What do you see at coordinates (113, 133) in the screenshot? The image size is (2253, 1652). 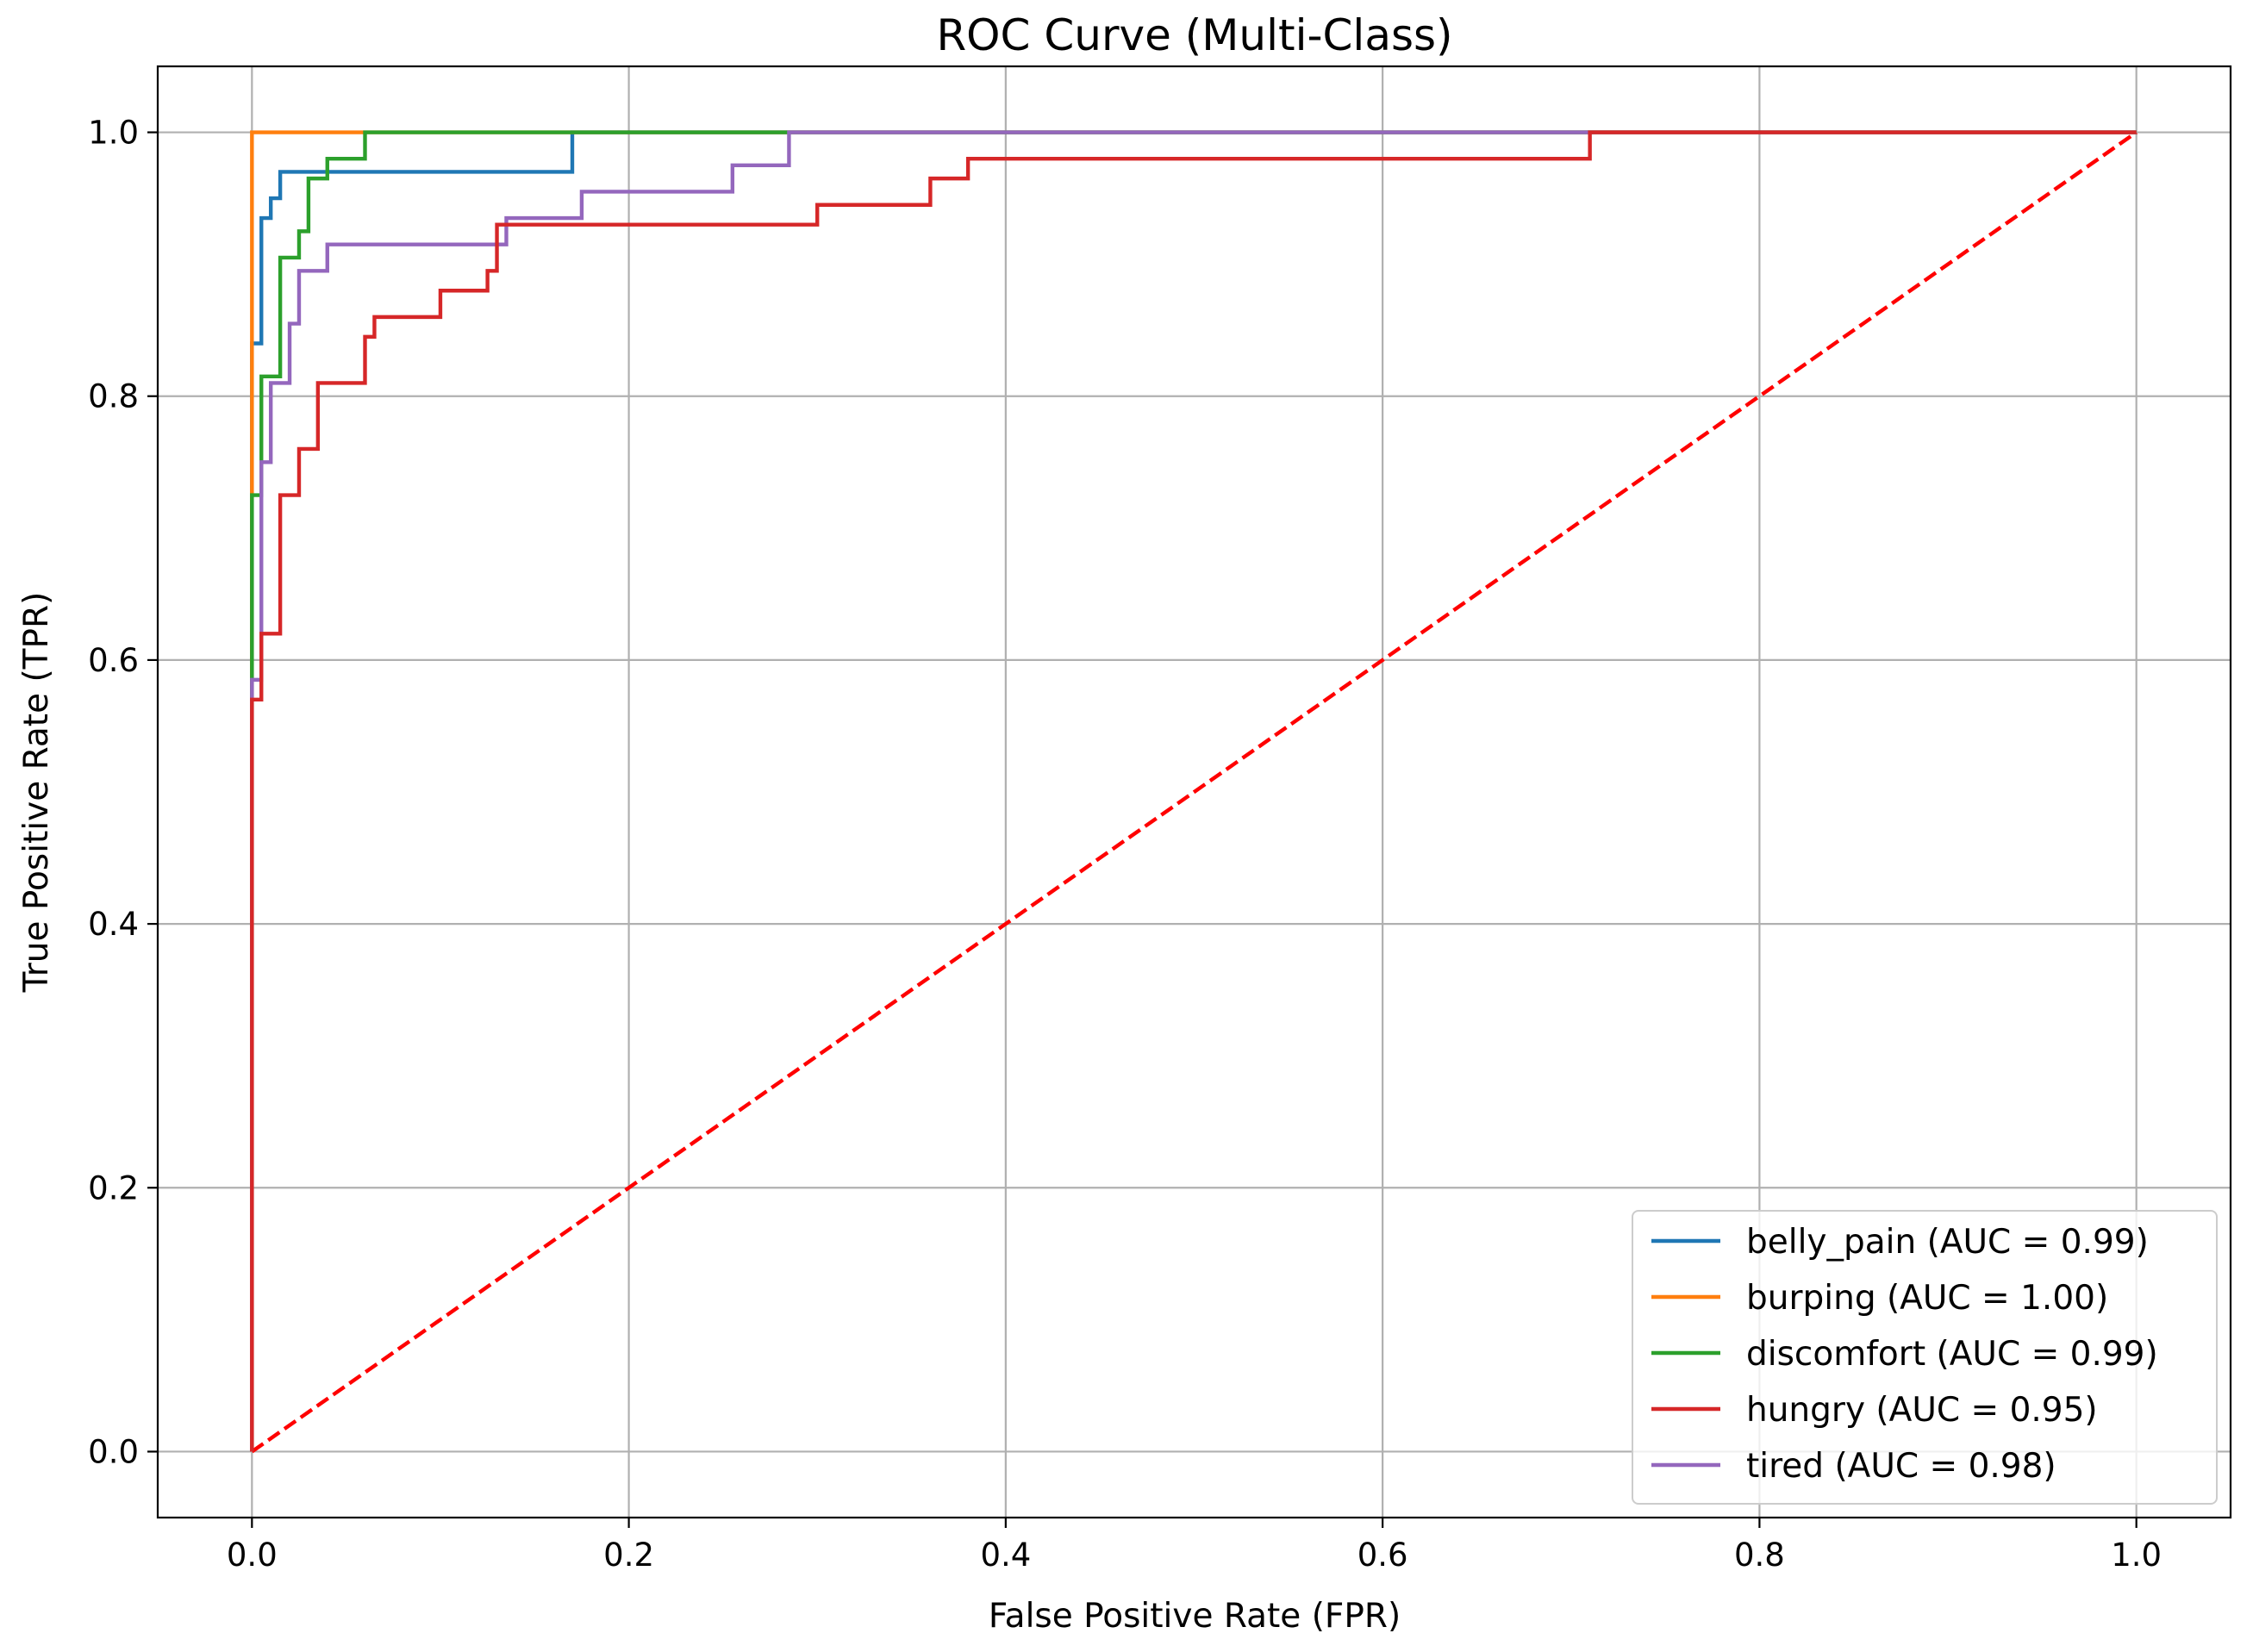 I see `y-tick-label-5: 1.0` at bounding box center [113, 133].